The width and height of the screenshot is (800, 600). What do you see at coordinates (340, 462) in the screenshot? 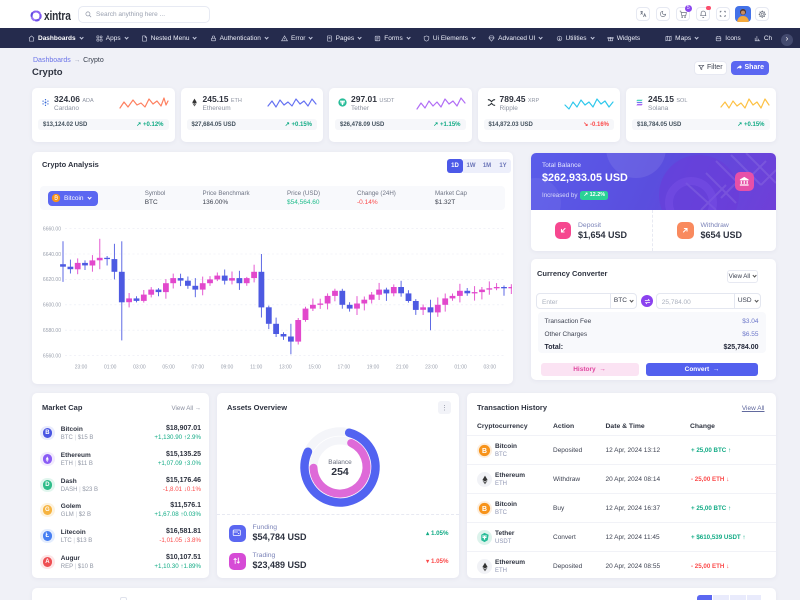
I see `svg-text: Balance` at bounding box center [340, 462].